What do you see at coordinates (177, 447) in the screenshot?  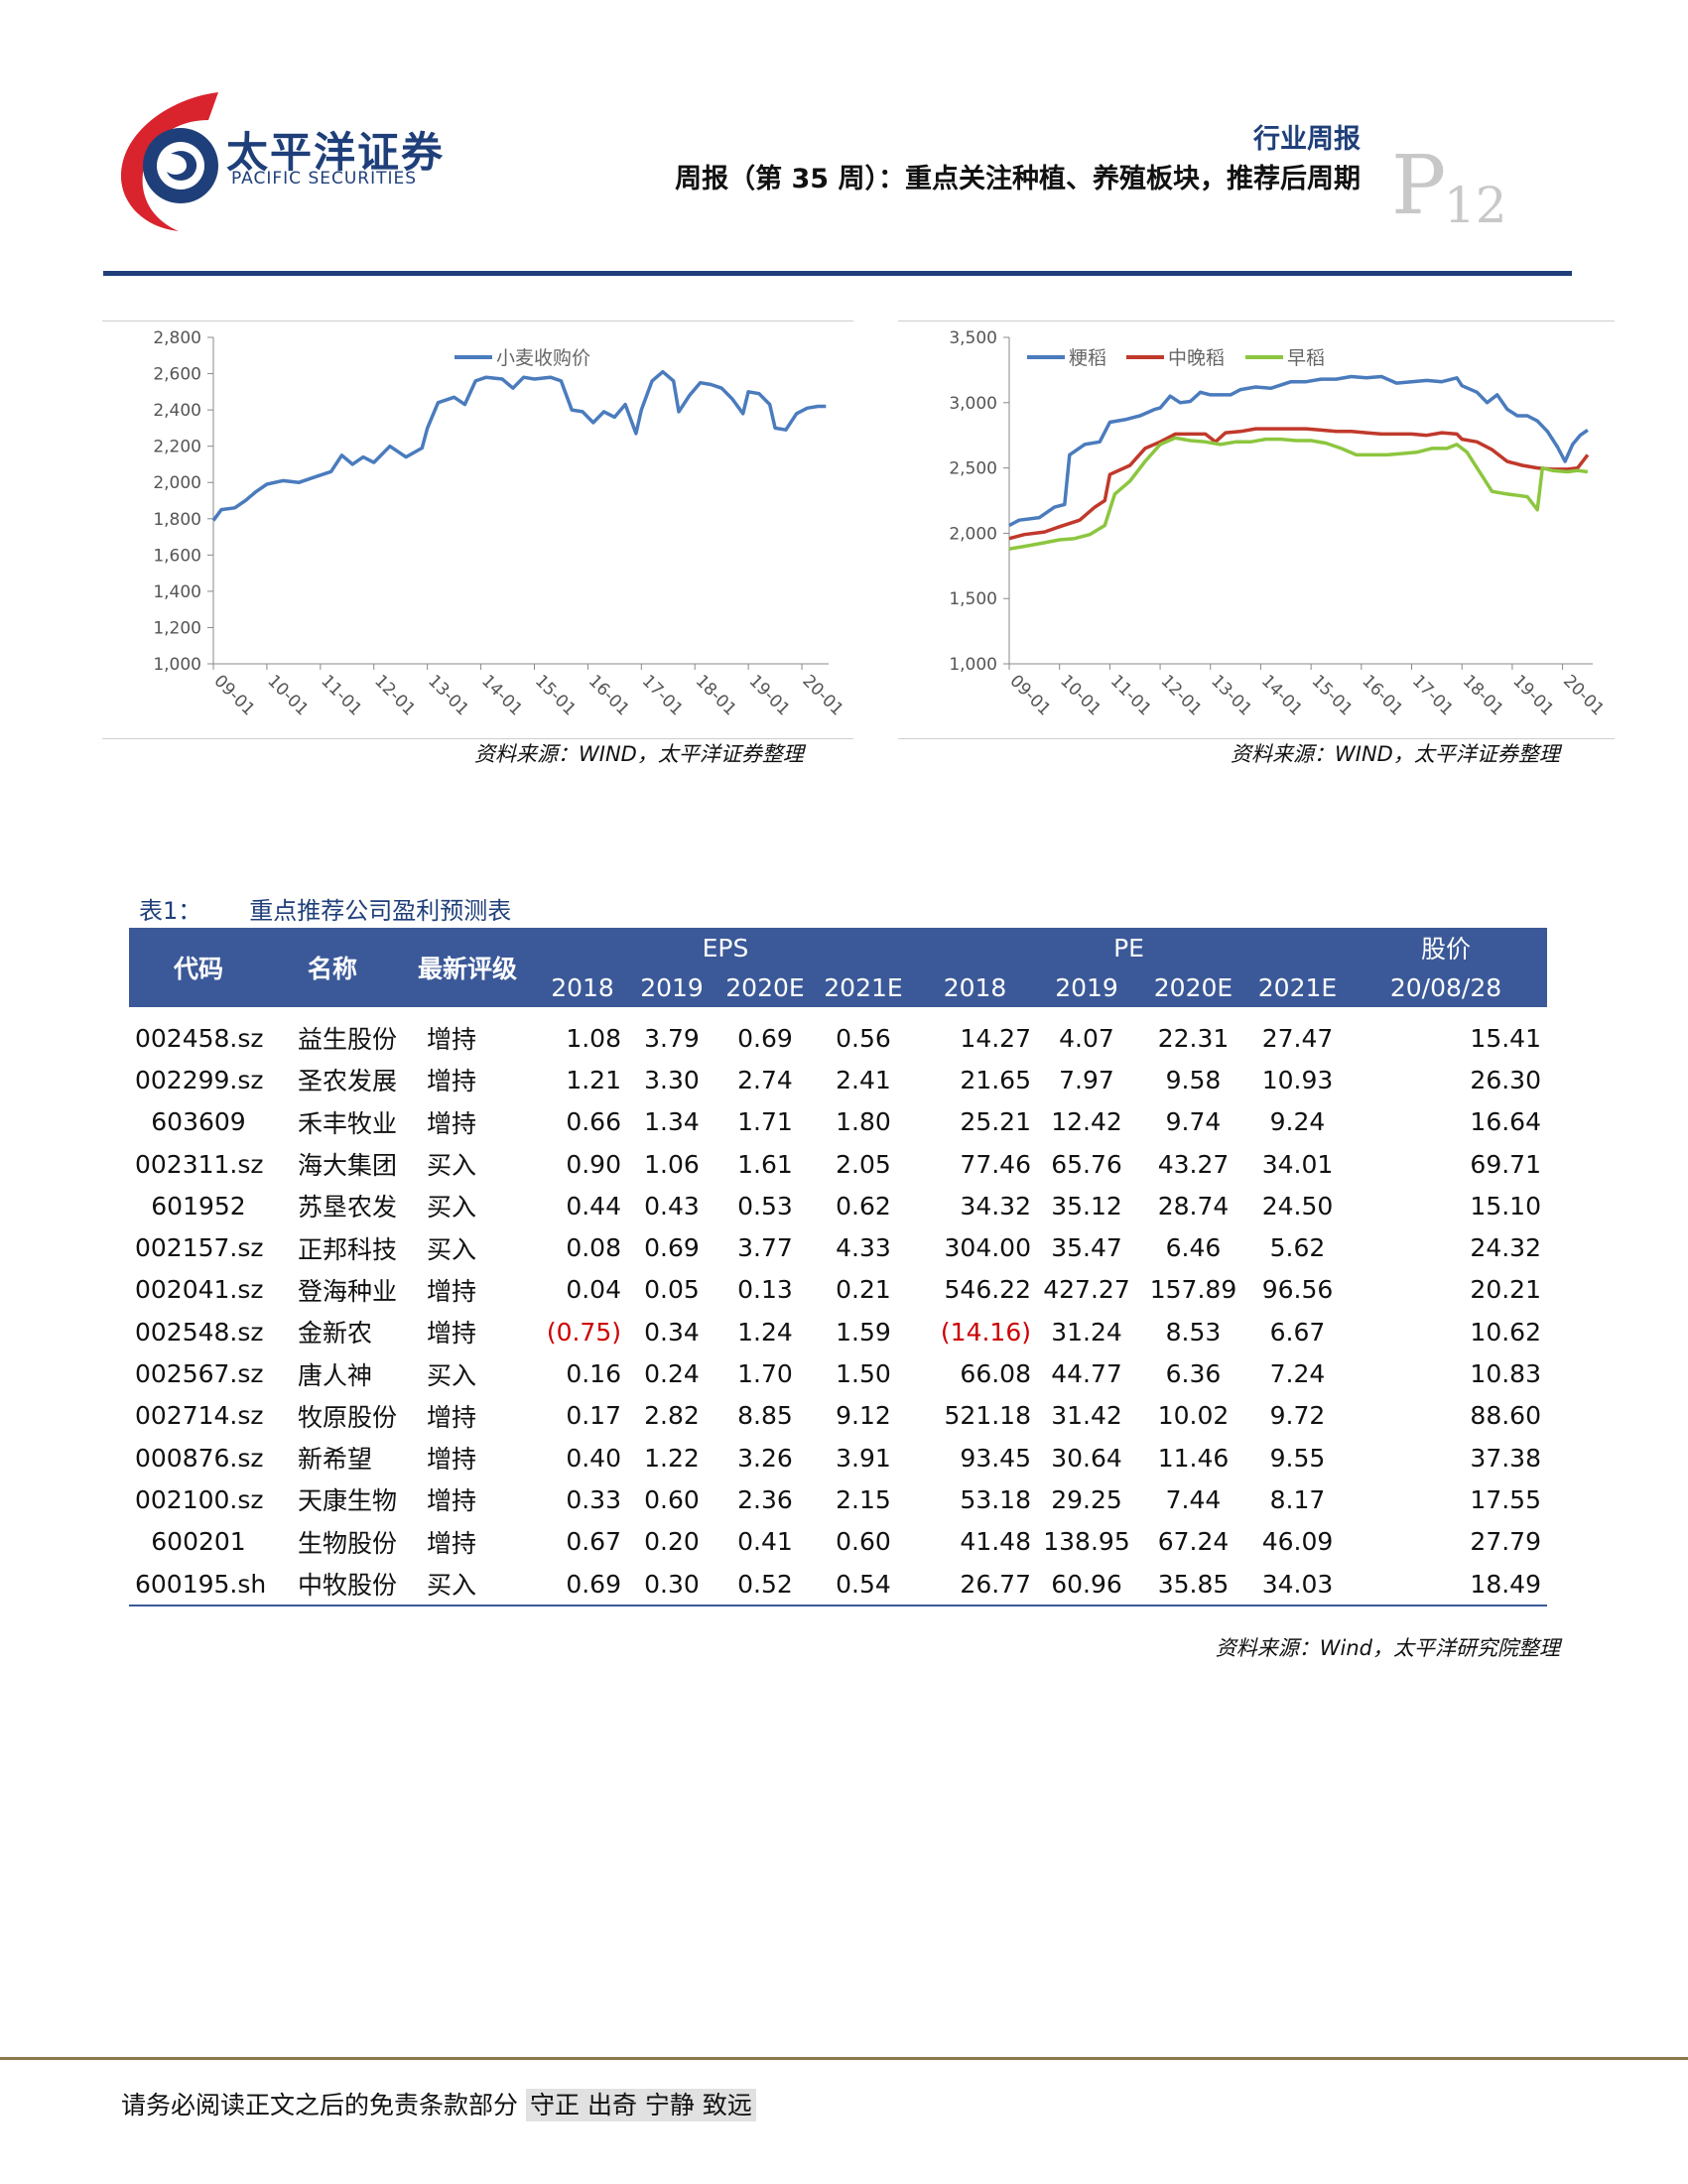 I see `y-tick-label: 2,200` at bounding box center [177, 447].